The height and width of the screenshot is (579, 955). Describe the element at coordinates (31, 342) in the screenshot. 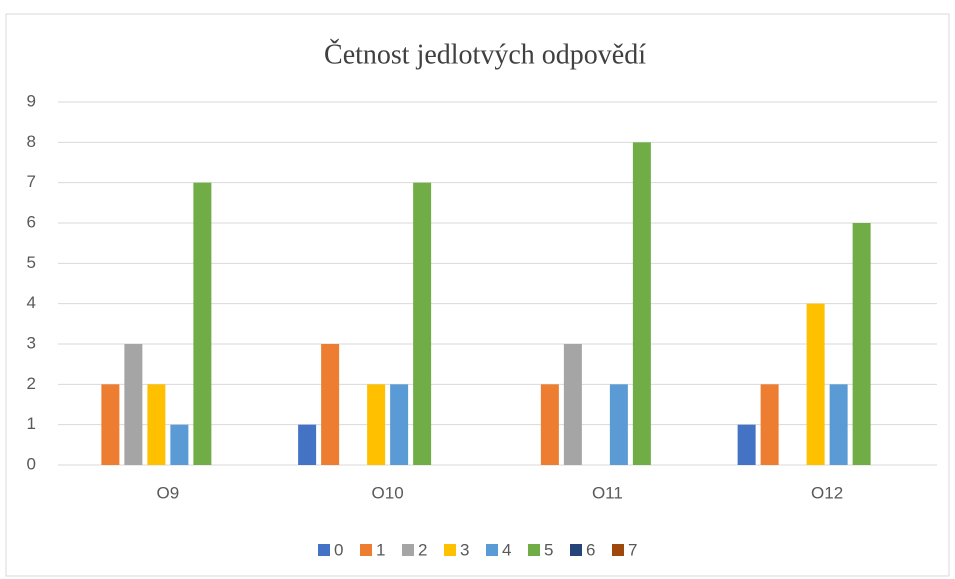

I see `y-tick-label: 3` at that location.